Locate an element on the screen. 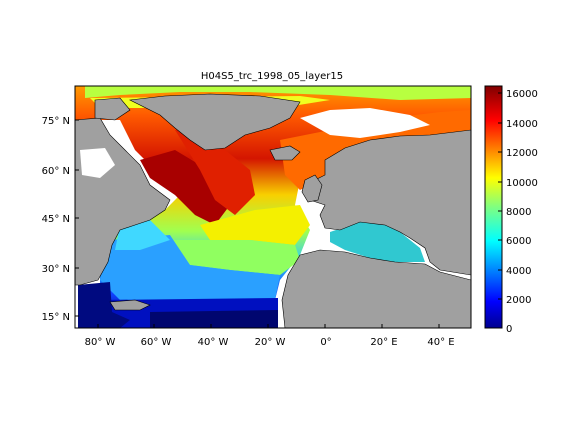 The width and height of the screenshot is (576, 432). longitude-axis: 80° W 60° W 40° W 20° W 0° 20° E 40° E is located at coordinates (270, 336).